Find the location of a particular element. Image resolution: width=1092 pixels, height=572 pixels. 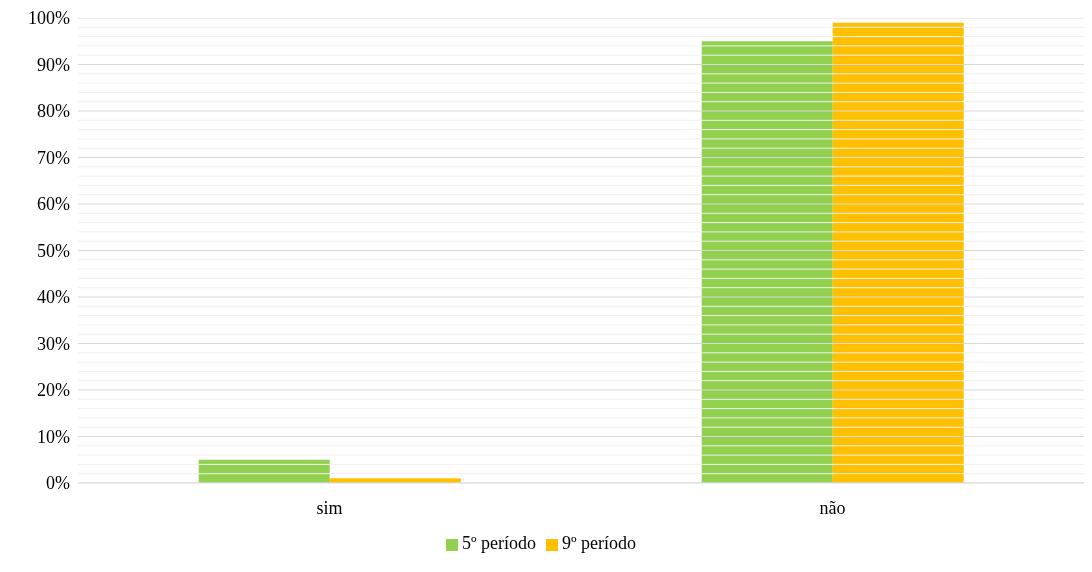

y-tick-label: 100% is located at coordinates (49, 18).